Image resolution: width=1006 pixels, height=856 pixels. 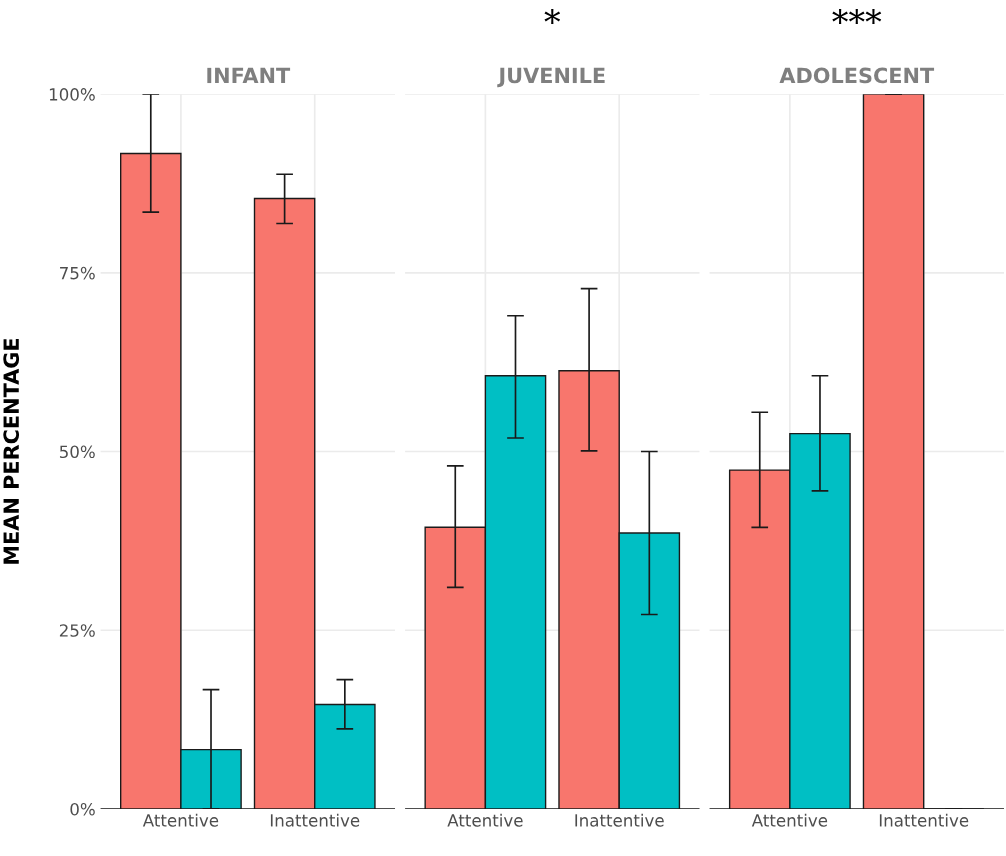 I want to click on chart-title: INFANT, so click(x=249, y=75).